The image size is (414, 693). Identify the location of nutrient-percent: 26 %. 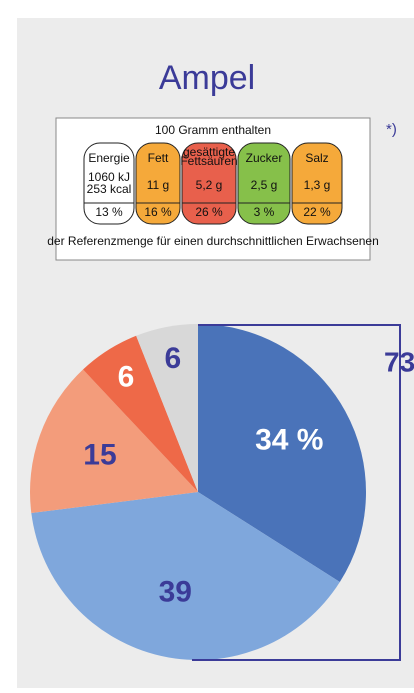
(209, 212).